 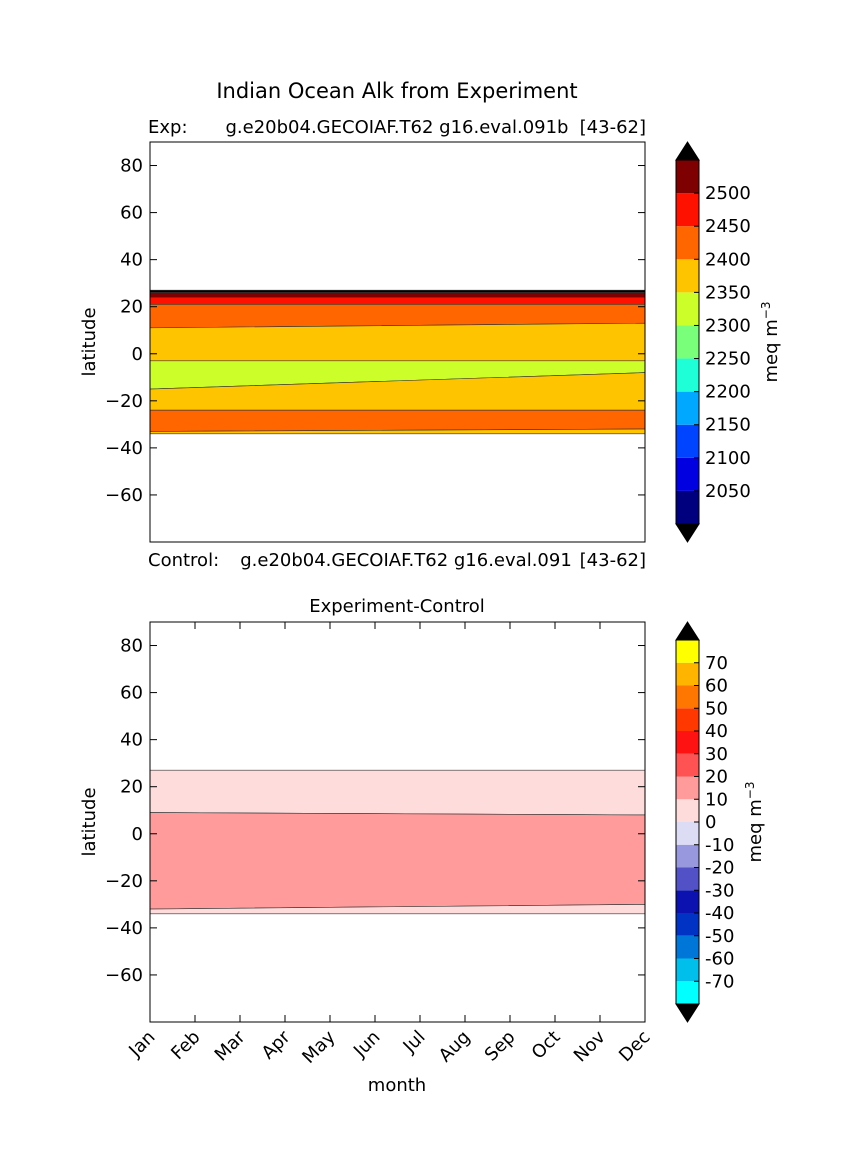 What do you see at coordinates (131, 307) in the screenshot?
I see `top-ytick-label: 20` at bounding box center [131, 307].